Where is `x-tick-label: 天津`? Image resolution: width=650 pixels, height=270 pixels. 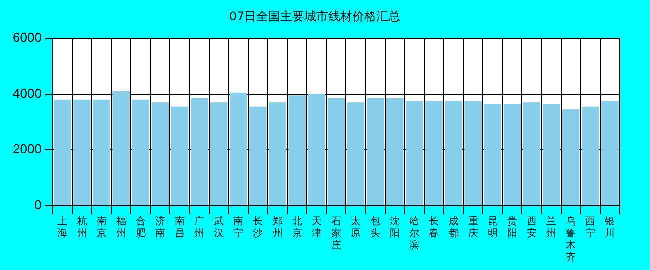 x-tick-label: 天津 is located at coordinates (317, 228).